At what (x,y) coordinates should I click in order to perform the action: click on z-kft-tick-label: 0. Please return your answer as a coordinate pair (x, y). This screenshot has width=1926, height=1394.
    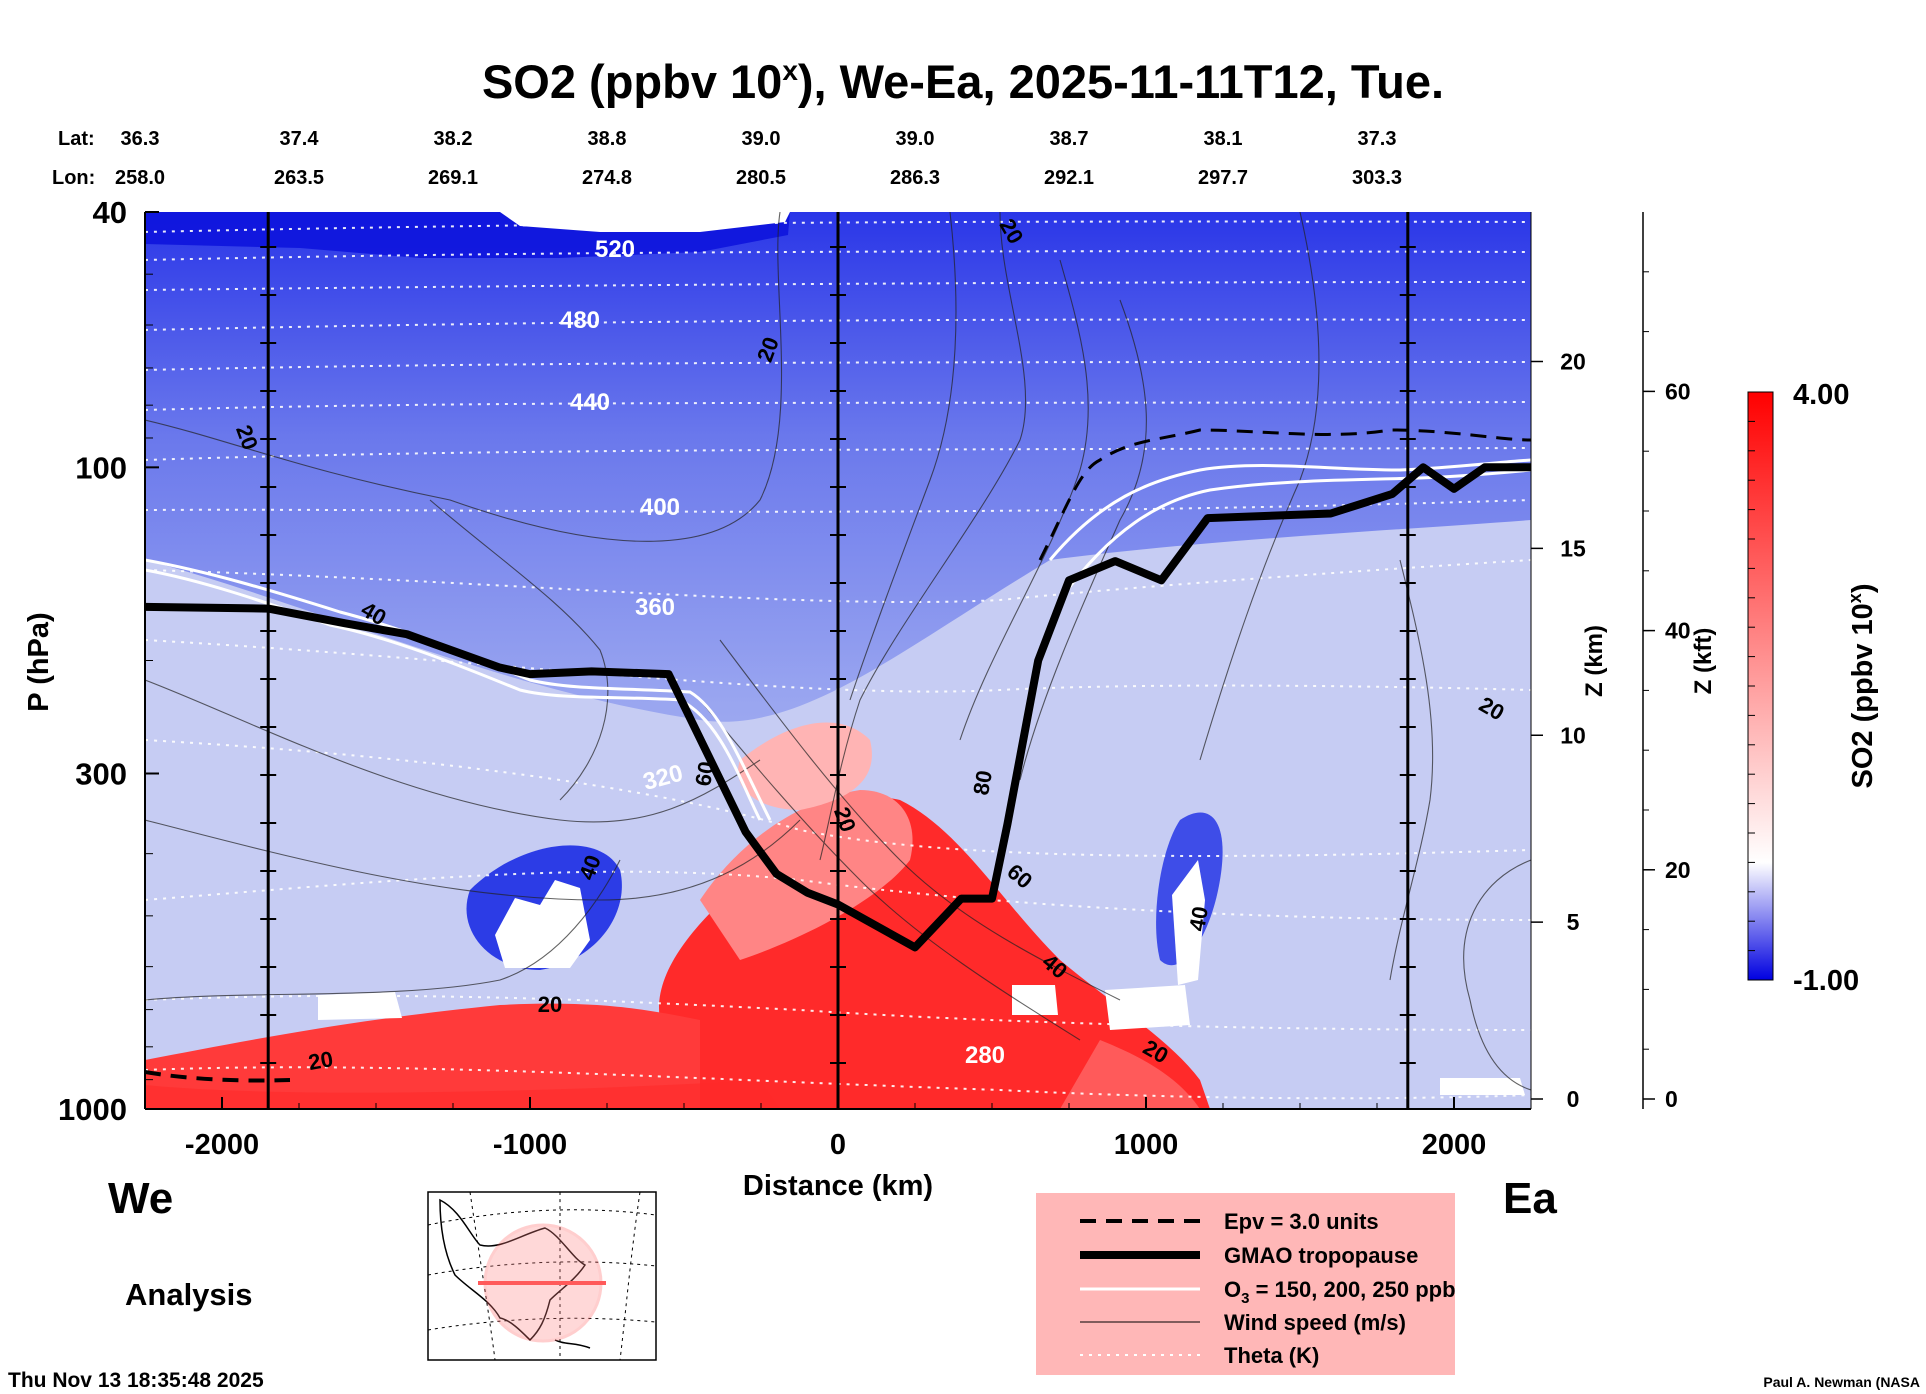
    Looking at the image, I should click on (1671, 1099).